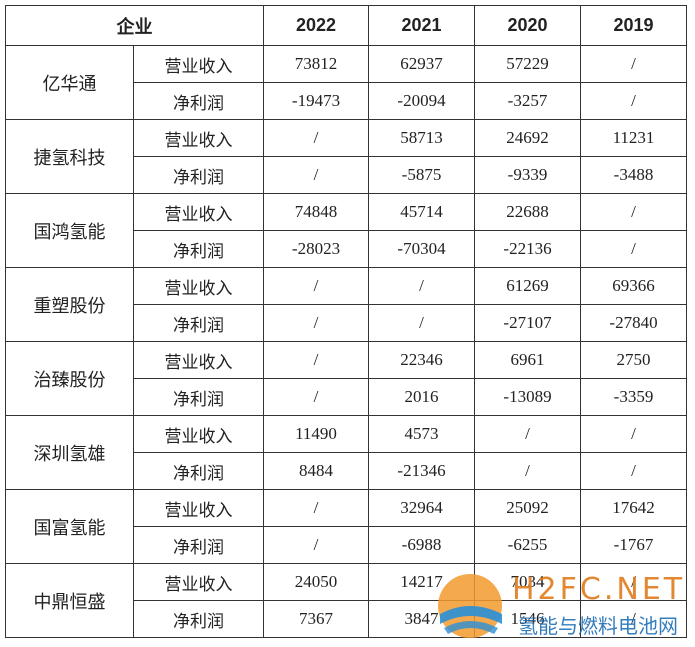 This screenshot has height=647, width=695. I want to click on company-cell: 中鼎恒盛, so click(69, 600).